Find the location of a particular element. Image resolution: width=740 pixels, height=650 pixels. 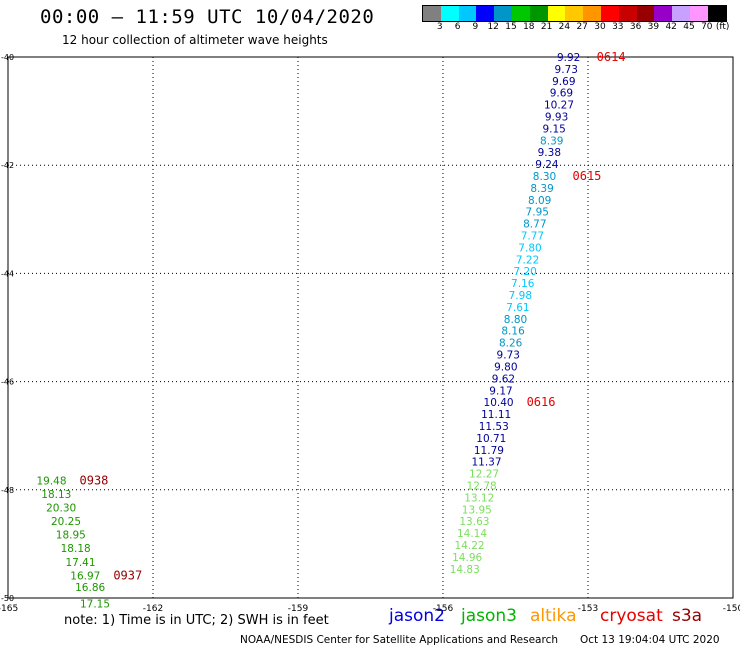

swh-value-label: 8.16 is located at coordinates (513, 332).